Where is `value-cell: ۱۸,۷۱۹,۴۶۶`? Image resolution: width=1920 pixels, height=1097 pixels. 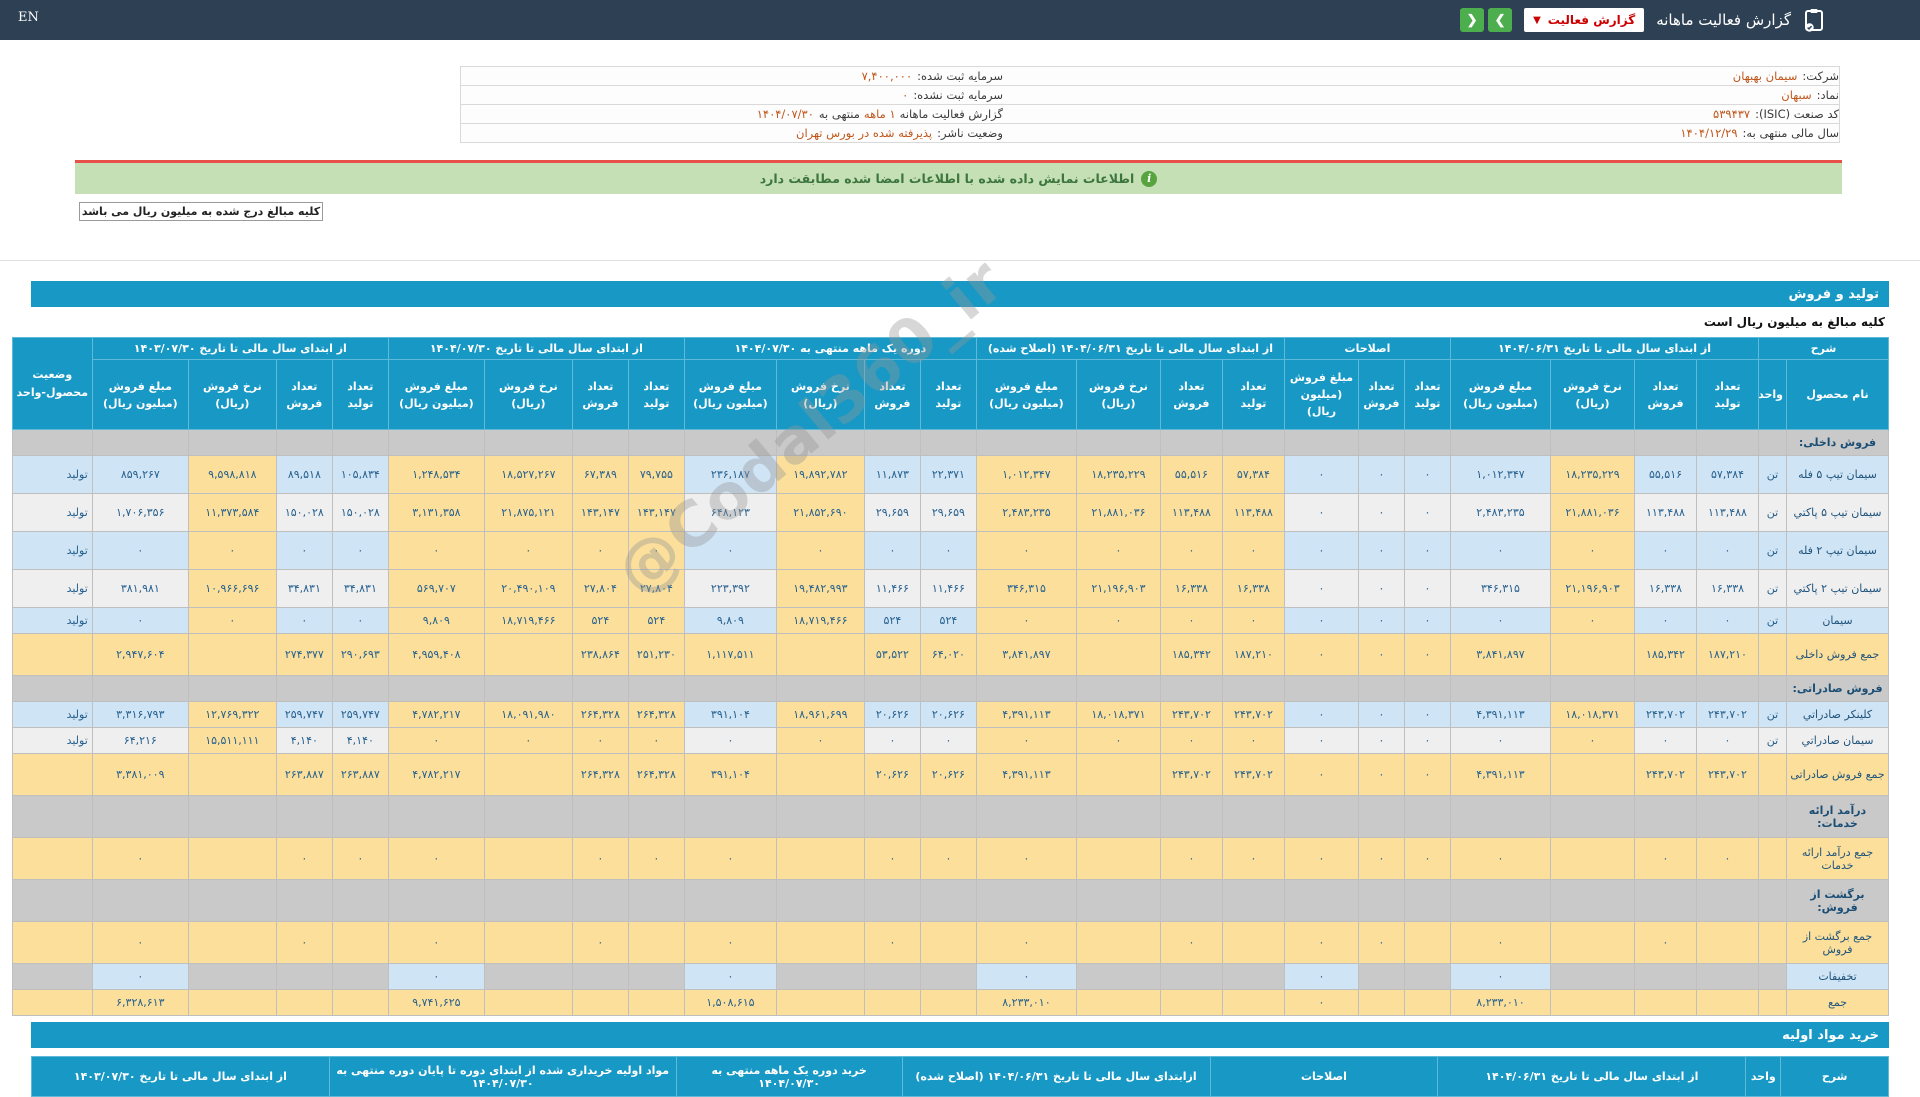 value-cell: ۱۸,۷۱۹,۴۶۶ is located at coordinates (820, 621).